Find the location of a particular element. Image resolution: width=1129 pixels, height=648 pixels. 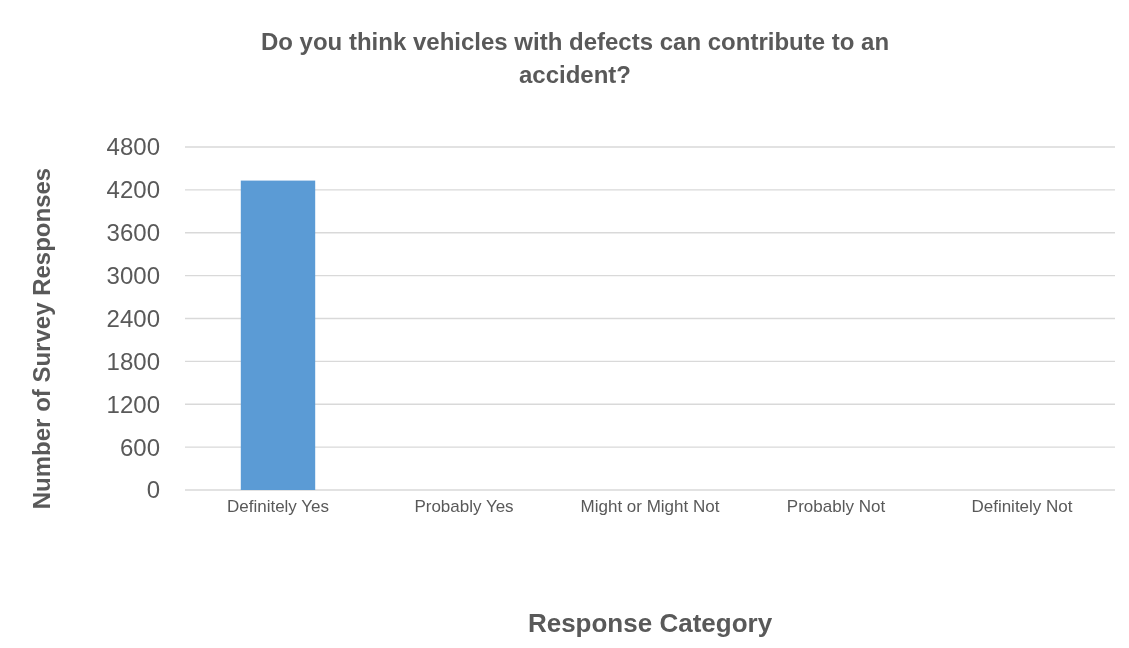

y-tick-label: 1200 is located at coordinates (133, 404).